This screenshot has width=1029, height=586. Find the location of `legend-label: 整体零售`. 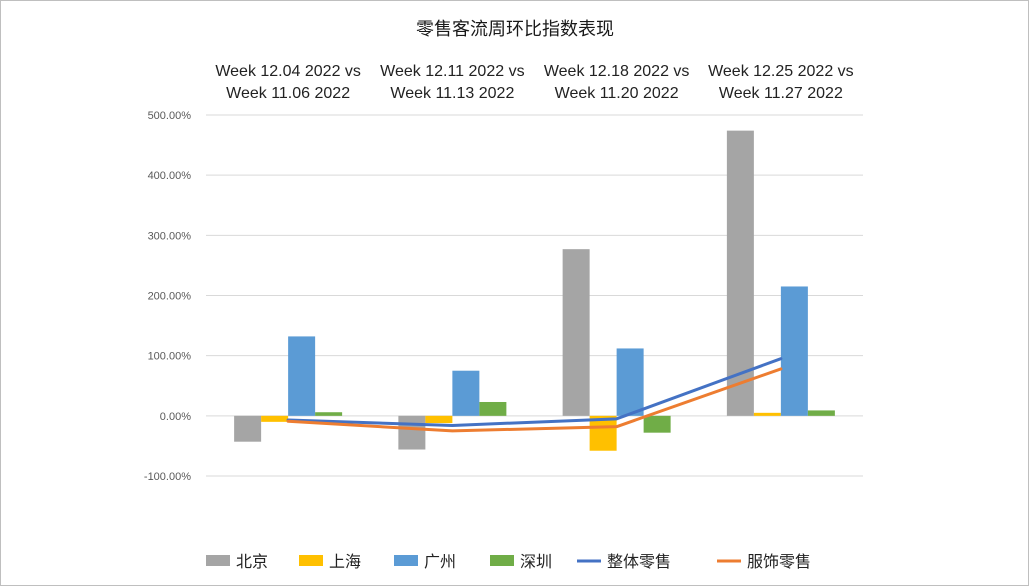

legend-label: 整体零售 is located at coordinates (639, 561).